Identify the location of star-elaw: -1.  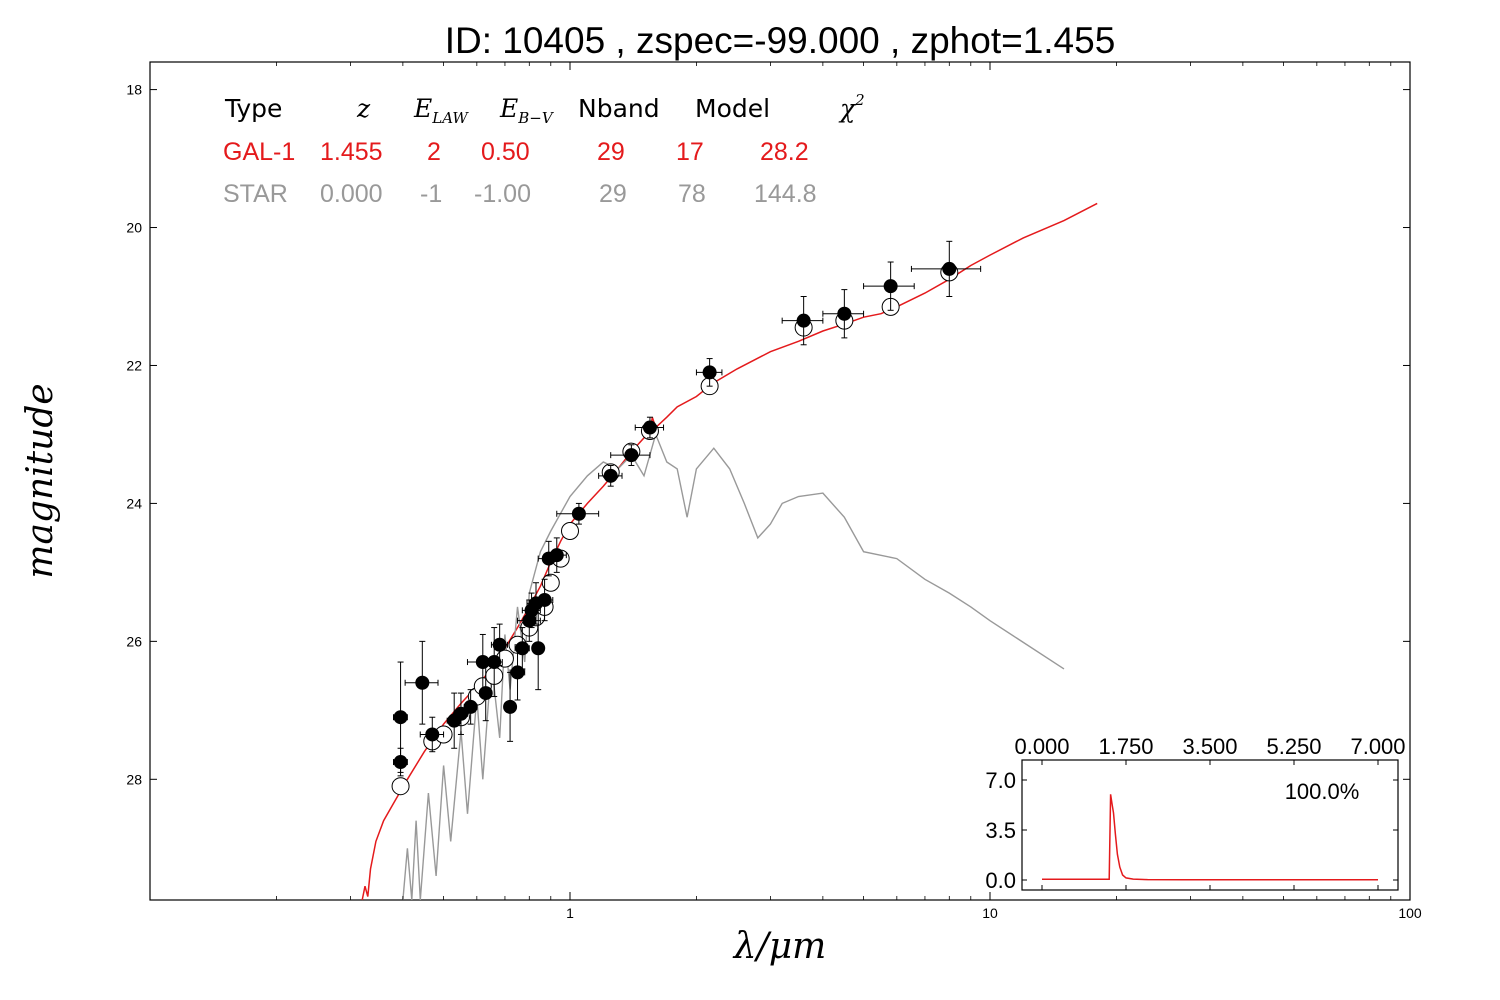
(431, 194).